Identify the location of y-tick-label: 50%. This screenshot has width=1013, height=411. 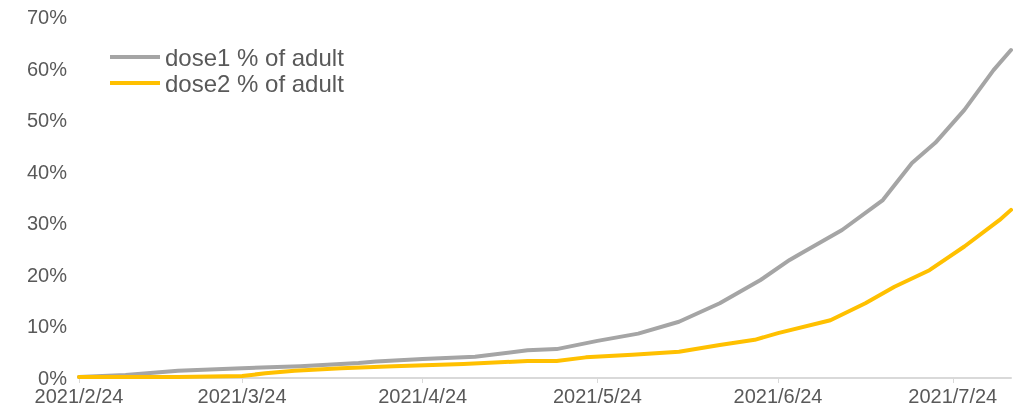
(47, 120).